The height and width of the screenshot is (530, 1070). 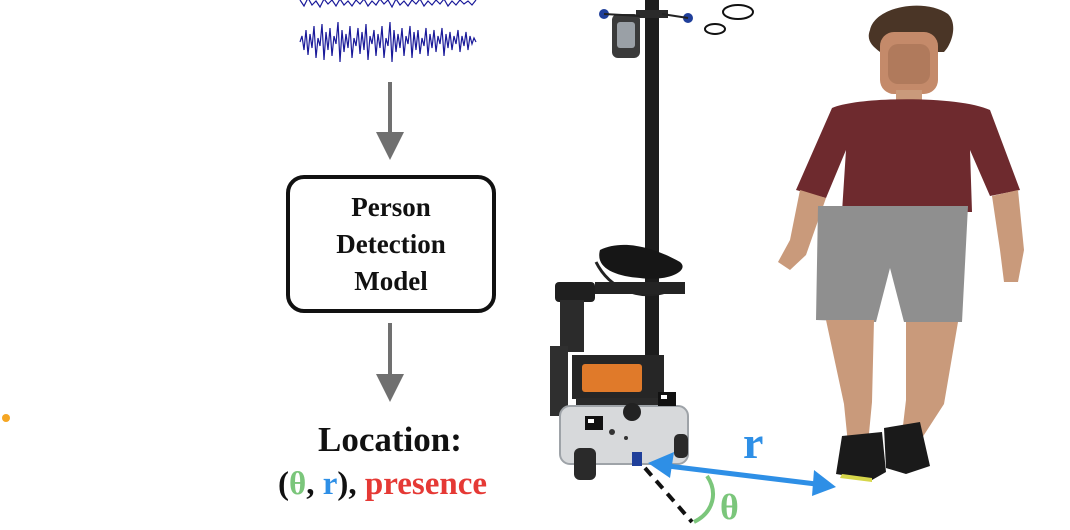 What do you see at coordinates (390, 362) in the screenshot?
I see `arrow-model-to-location` at bounding box center [390, 362].